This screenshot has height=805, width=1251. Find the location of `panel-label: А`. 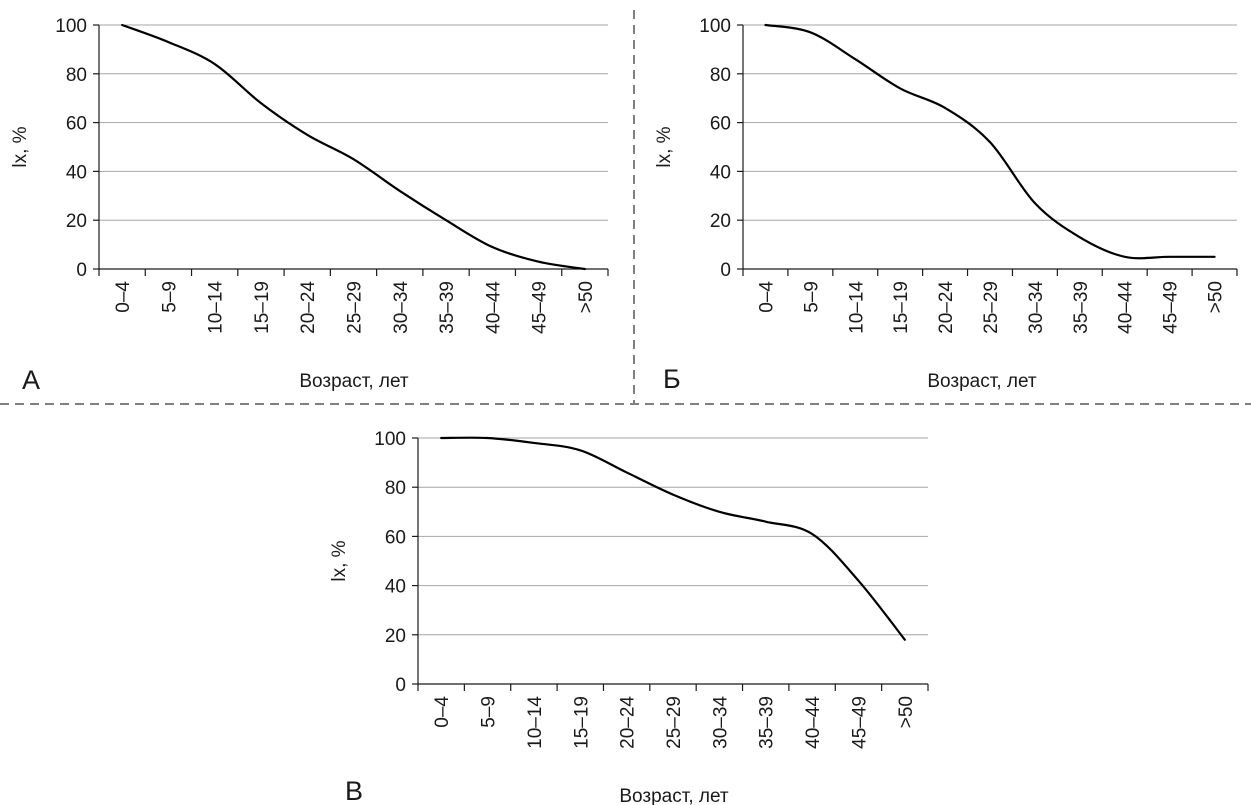

panel-label: А is located at coordinates (31, 380).